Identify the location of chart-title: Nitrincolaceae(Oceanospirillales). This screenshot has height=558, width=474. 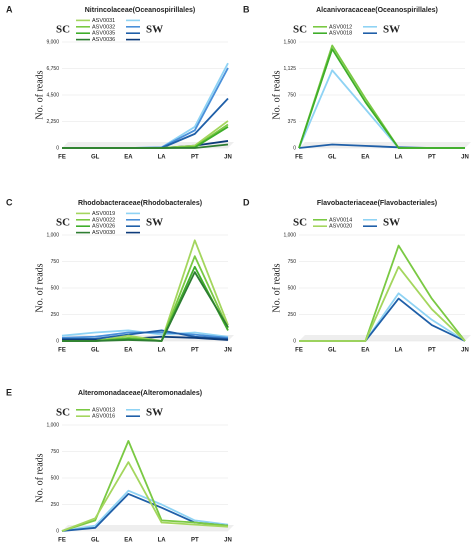
(140, 10).